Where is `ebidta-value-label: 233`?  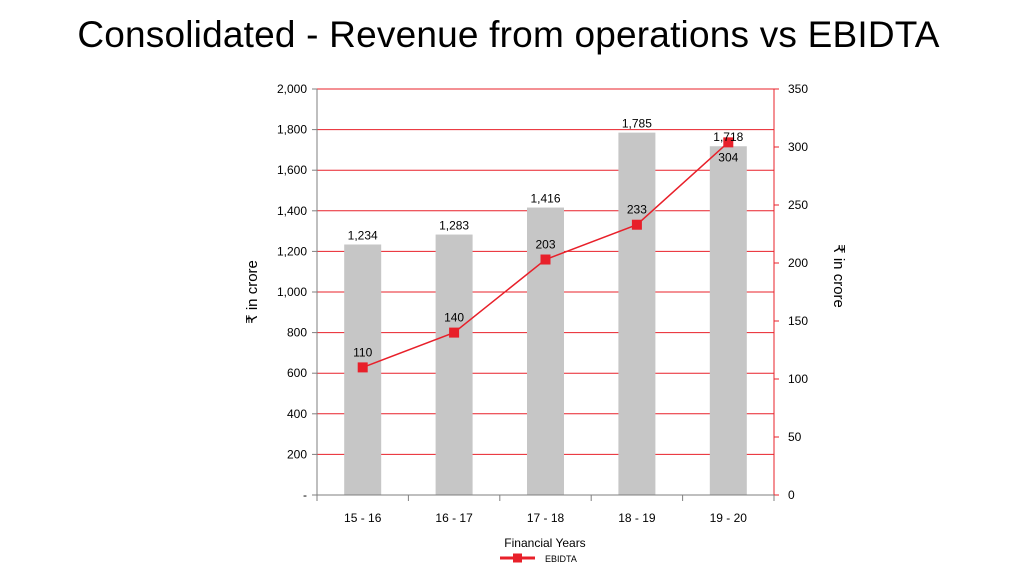
ebidta-value-label: 233 is located at coordinates (637, 210).